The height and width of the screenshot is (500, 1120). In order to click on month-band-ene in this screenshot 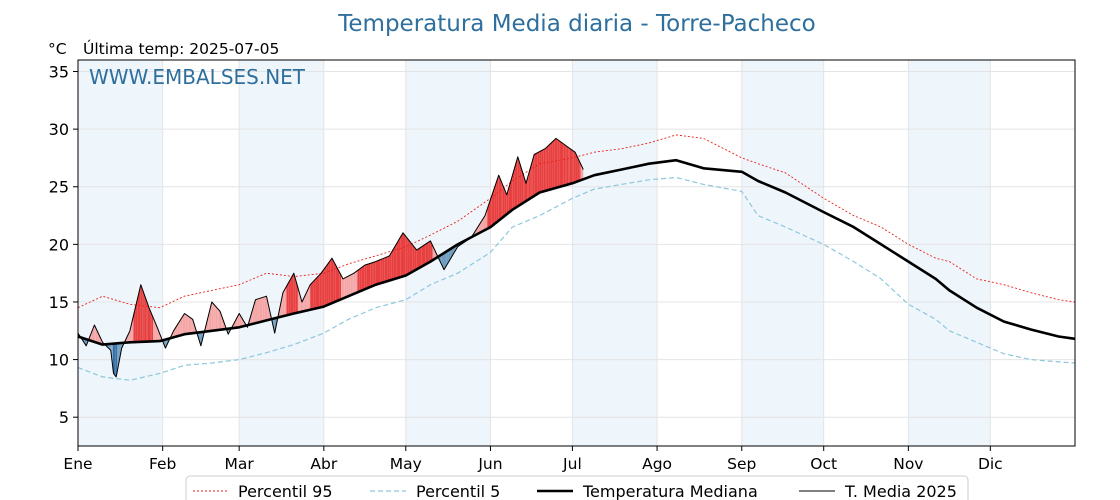, I will do `click(120, 253)`.